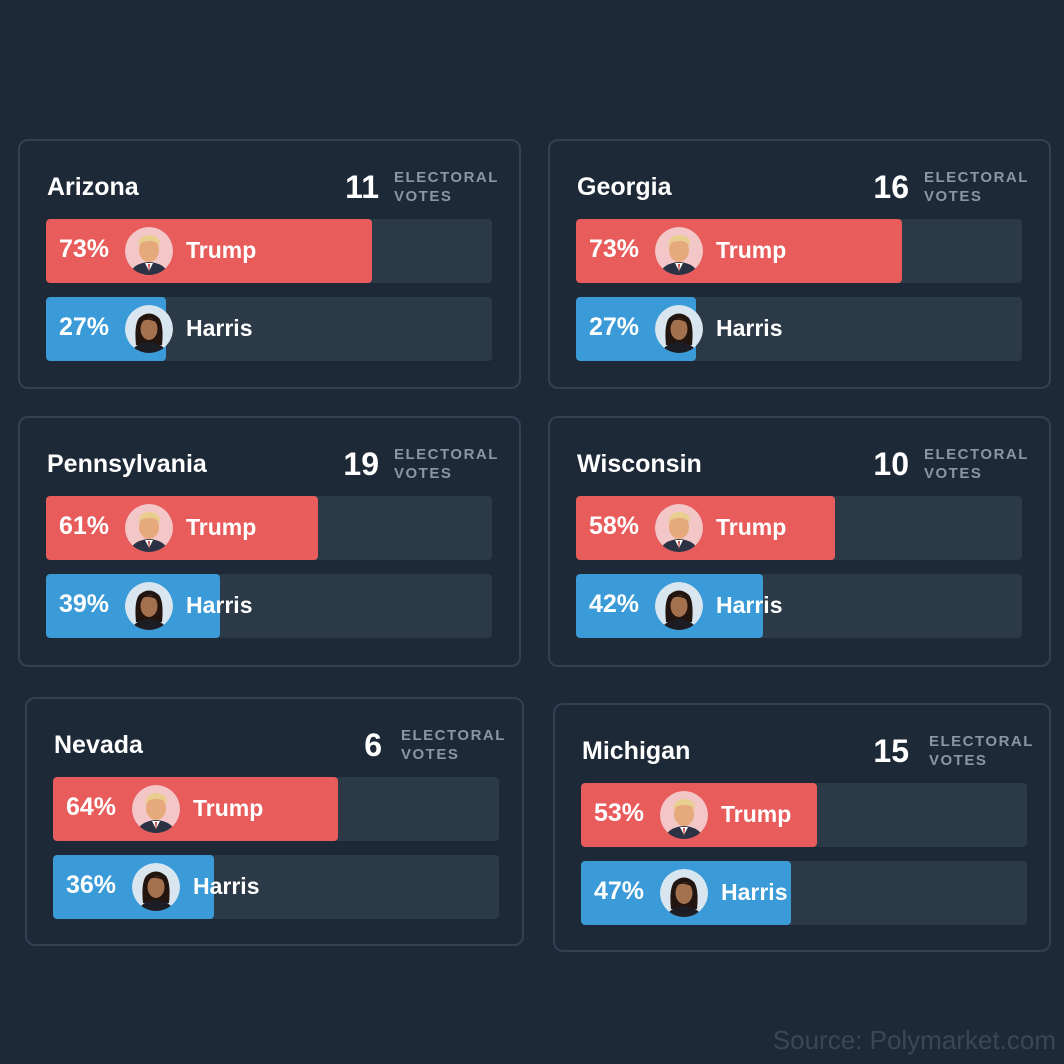 Image resolution: width=1064 pixels, height=1064 pixels. I want to click on electoral-votes-count: 6, so click(373, 745).